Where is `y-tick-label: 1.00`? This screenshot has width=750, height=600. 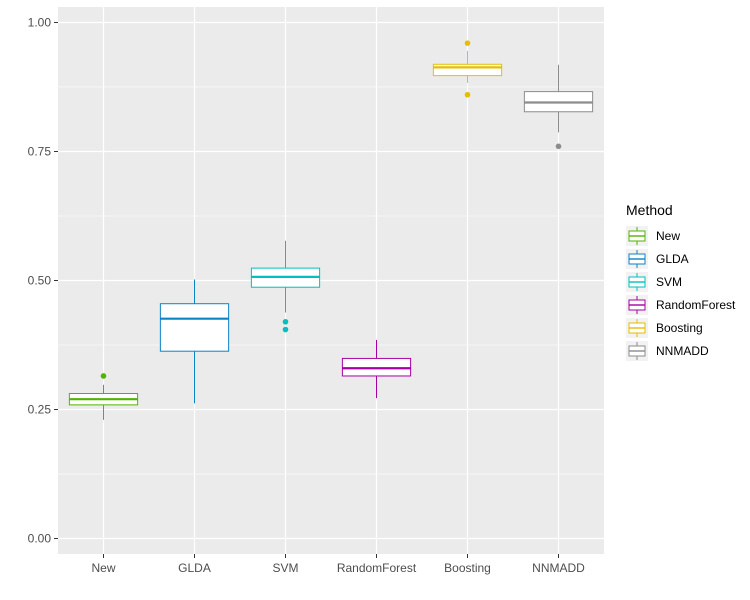
y-tick-label: 1.00 is located at coordinates (40, 22).